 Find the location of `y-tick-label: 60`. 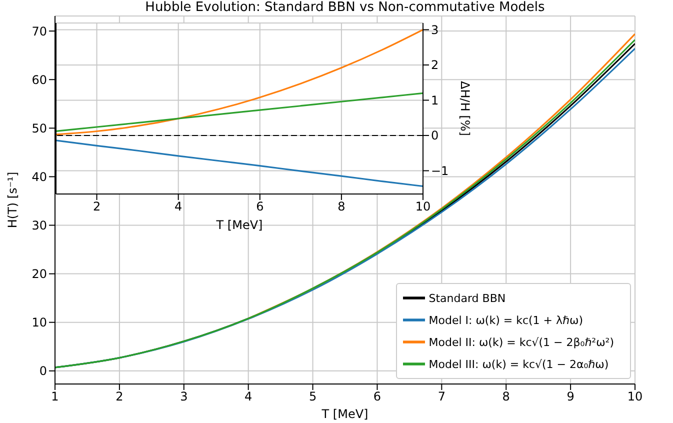

y-tick-label: 60 is located at coordinates (39, 79).